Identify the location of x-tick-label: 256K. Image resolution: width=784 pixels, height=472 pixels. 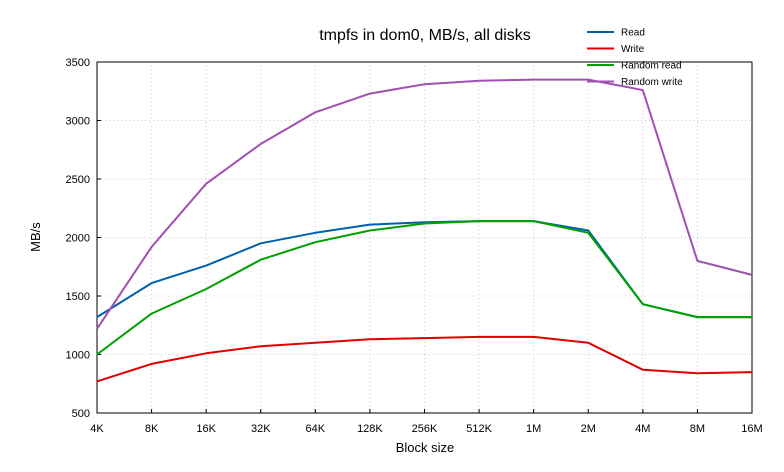
(425, 429).